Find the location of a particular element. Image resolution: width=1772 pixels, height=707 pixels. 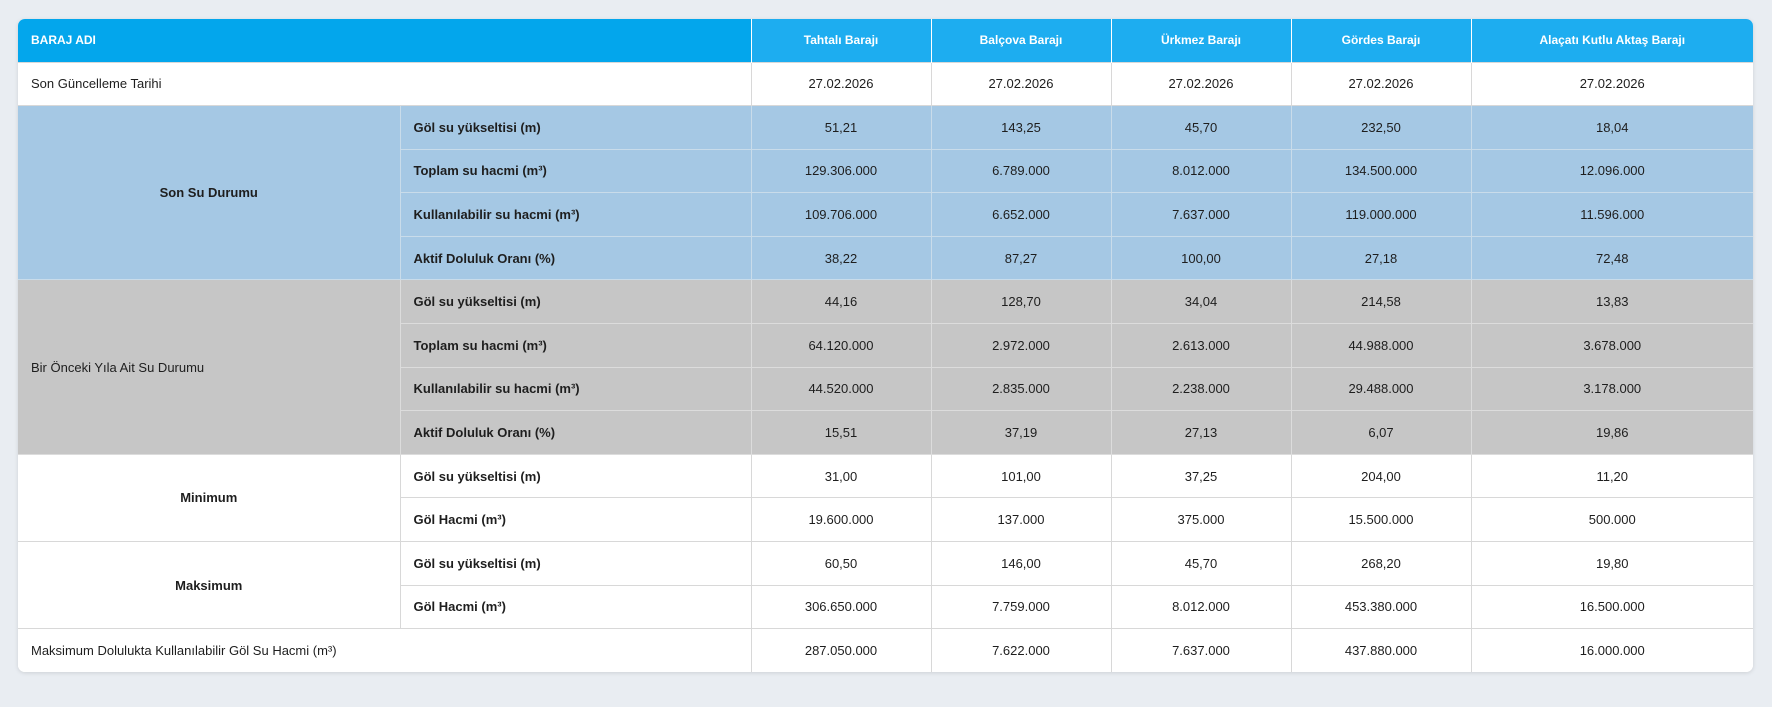

group-label: Maksimum is located at coordinates (209, 585).